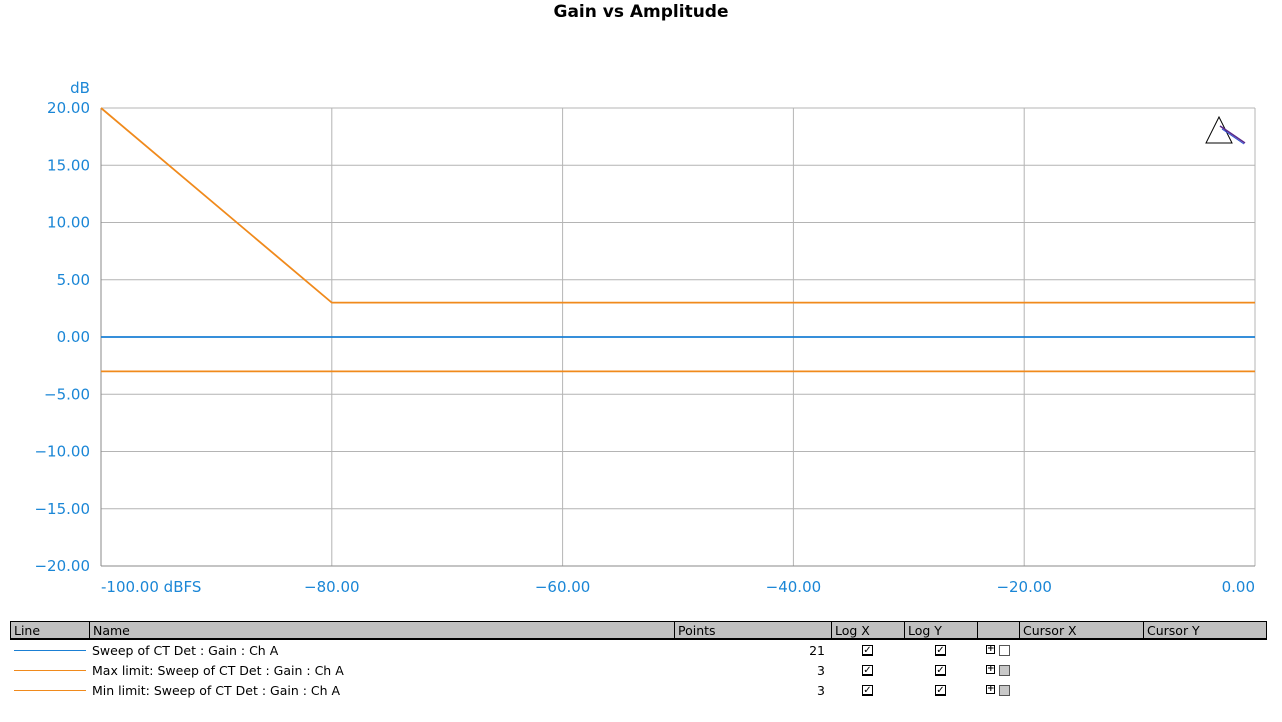 This screenshot has height=722, width=1282. Describe the element at coordinates (678, 587) in the screenshot. I see `x-tick-labels: -100.00 dBFS −80.00 −60.00 −40.00 −20.00 0.00` at that location.